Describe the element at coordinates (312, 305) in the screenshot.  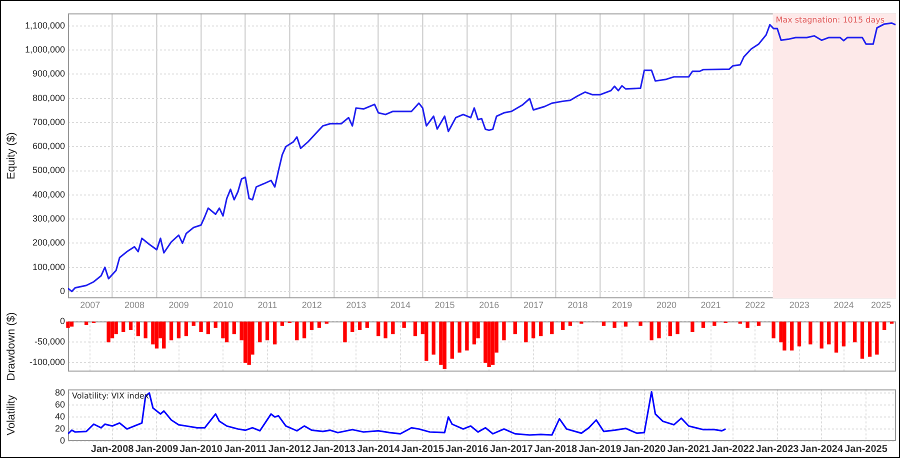
I see `x-tick-label: 2012` at that location.